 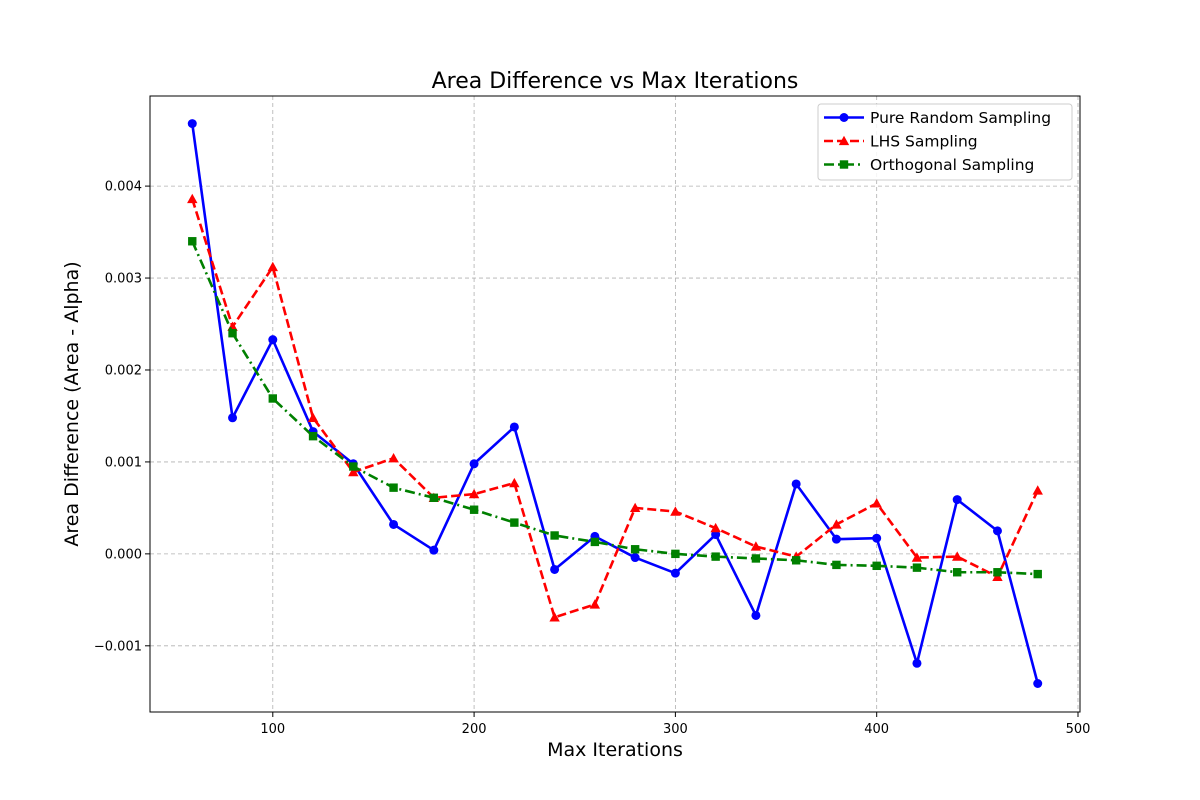 I want to click on y-tick-label: 0.003, so click(x=123, y=279).